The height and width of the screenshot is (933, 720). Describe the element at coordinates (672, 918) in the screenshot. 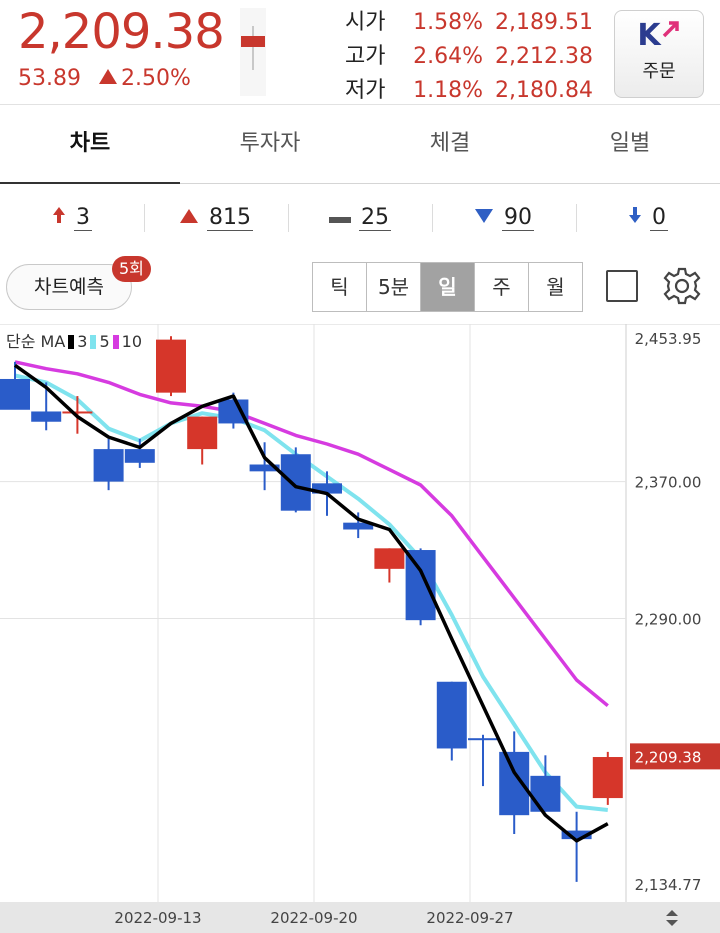

I see `scroll-arrows-icon` at that location.